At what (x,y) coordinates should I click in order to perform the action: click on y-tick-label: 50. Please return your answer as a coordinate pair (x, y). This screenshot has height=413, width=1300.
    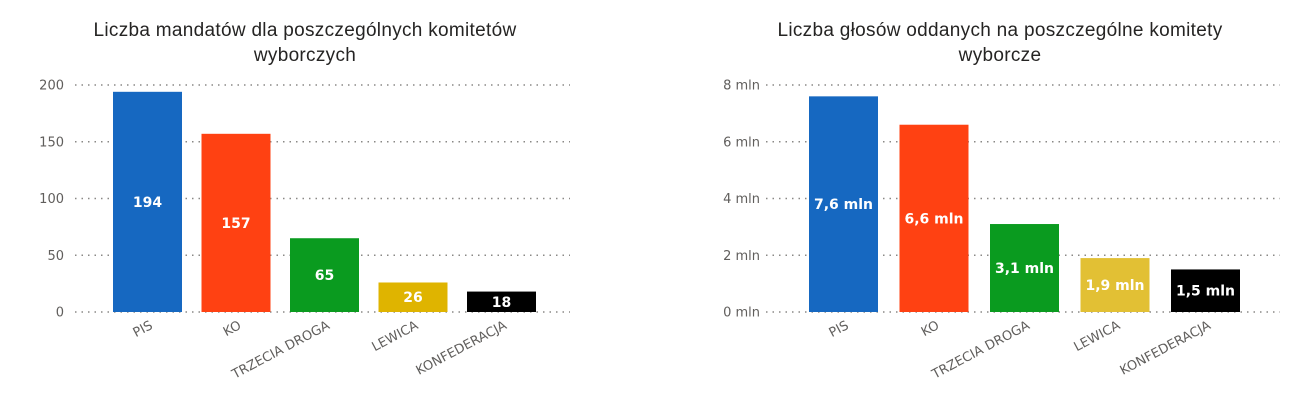
    Looking at the image, I should click on (55, 256).